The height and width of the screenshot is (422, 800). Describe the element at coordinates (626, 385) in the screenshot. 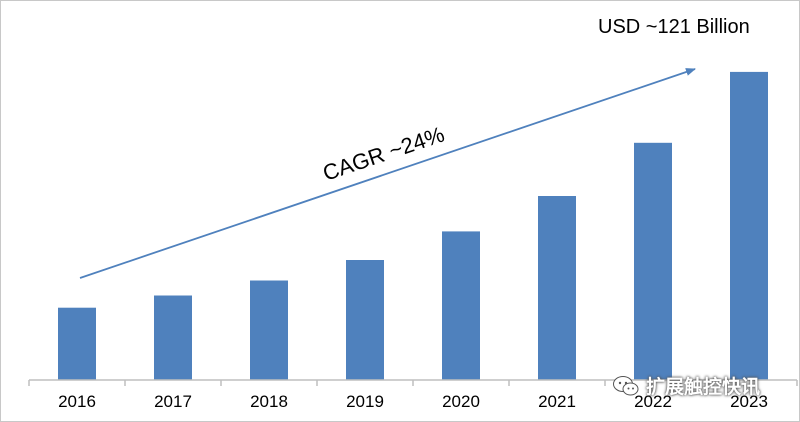

I see `wechat-icon` at that location.